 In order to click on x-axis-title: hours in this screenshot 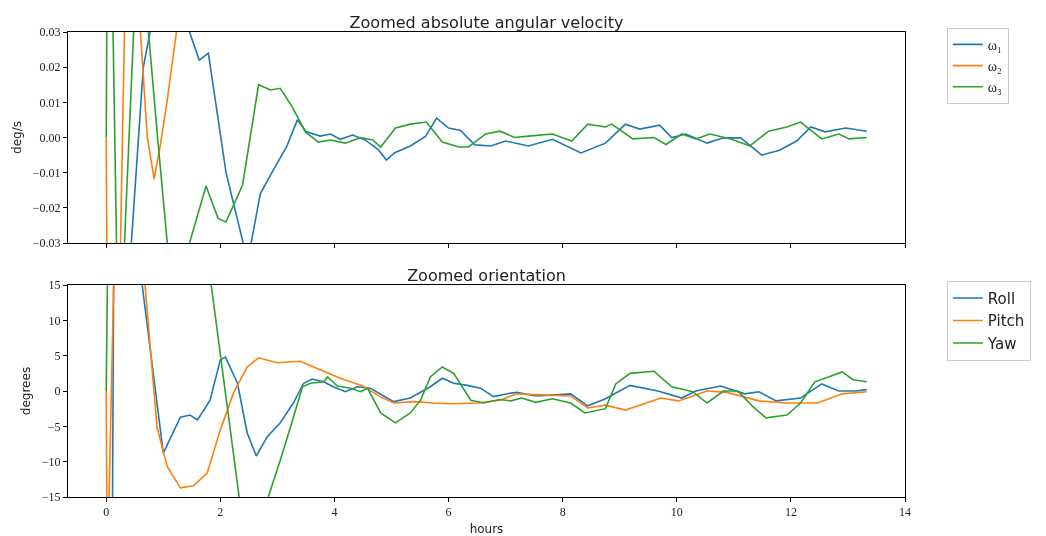, I will do `click(486, 529)`.